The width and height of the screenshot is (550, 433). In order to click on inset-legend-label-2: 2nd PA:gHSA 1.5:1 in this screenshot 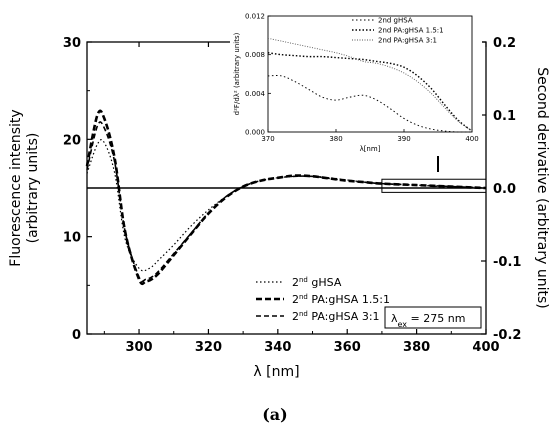, I will do `click(411, 31)`.